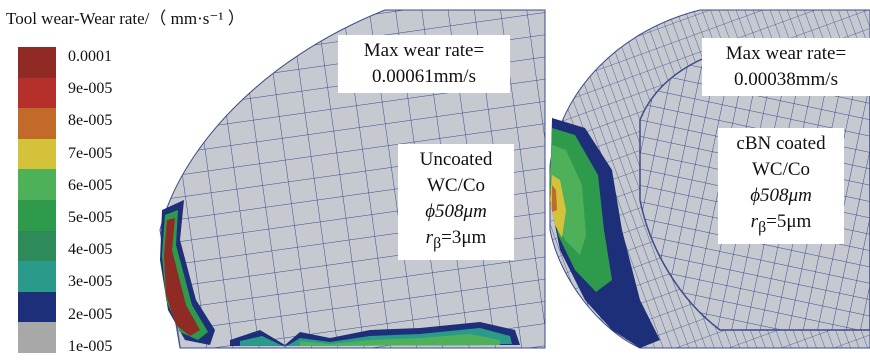 This screenshot has width=870, height=362. Describe the element at coordinates (605, 233) in the screenshot. I see `coated-wear-bands` at that location.